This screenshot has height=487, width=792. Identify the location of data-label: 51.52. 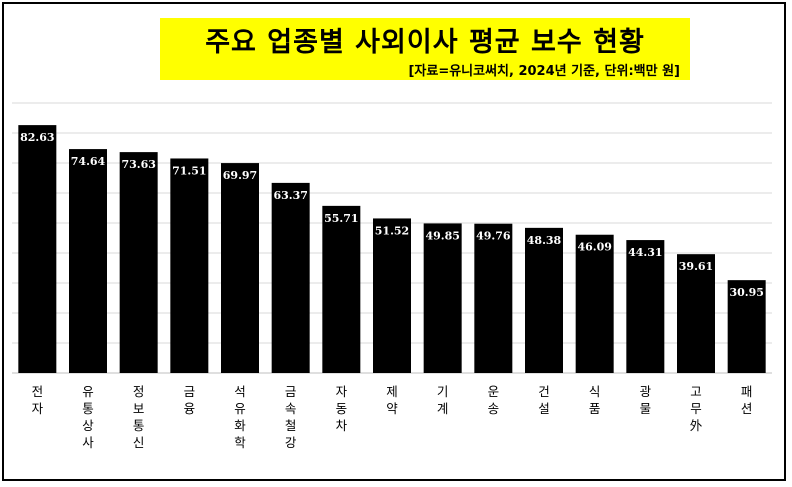
(392, 230).